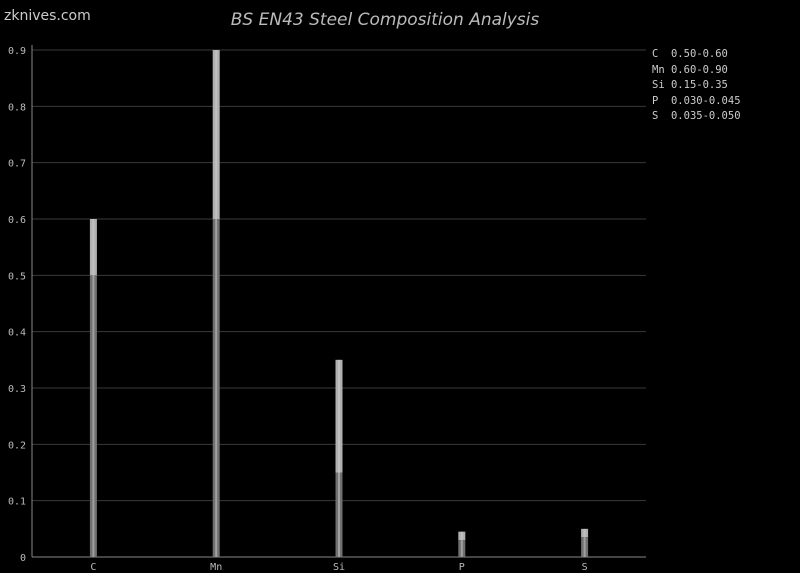 This screenshot has height=573, width=800. I want to click on legend-range: 0.15-0.35, so click(696, 85).